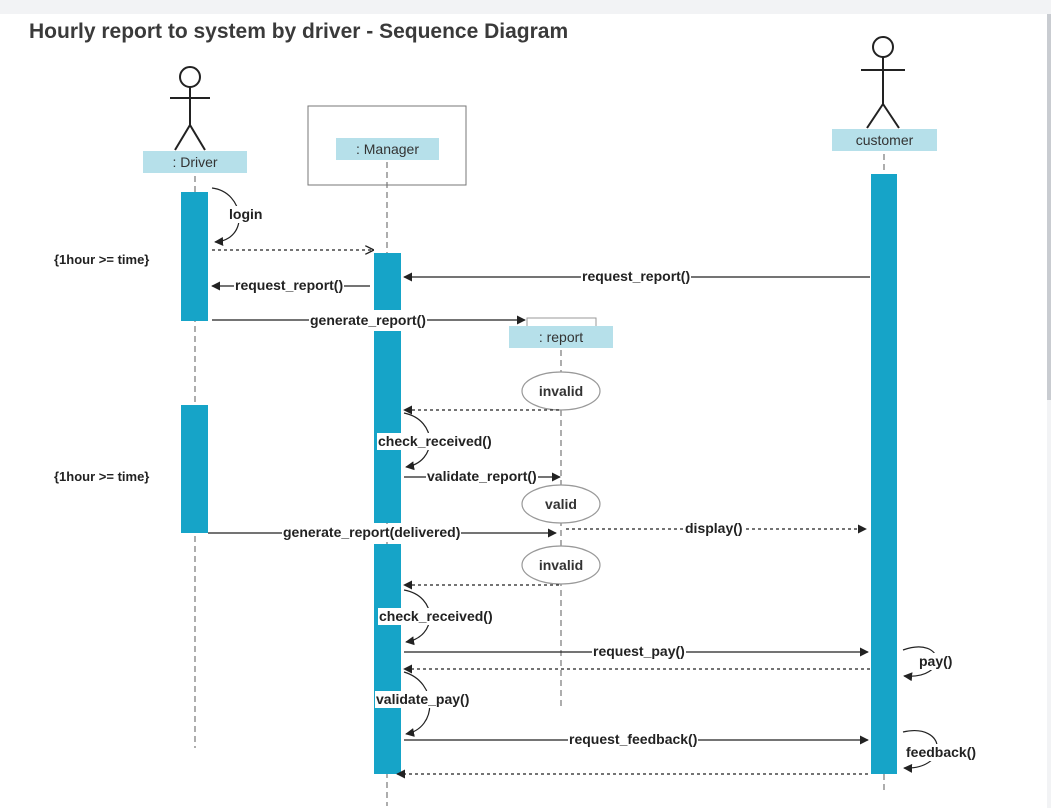 The image size is (1051, 808). Describe the element at coordinates (884, 474) in the screenshot. I see `customer-activation` at that location.